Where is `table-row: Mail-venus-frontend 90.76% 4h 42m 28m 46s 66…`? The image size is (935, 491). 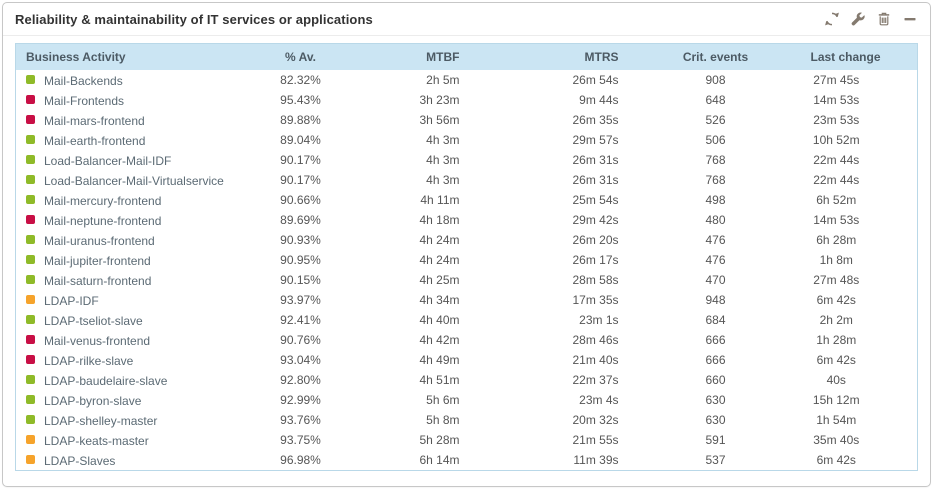
table-row: Mail-venus-frontend 90.76% 4h 42m 28m 46s 66… is located at coordinates (467, 340).